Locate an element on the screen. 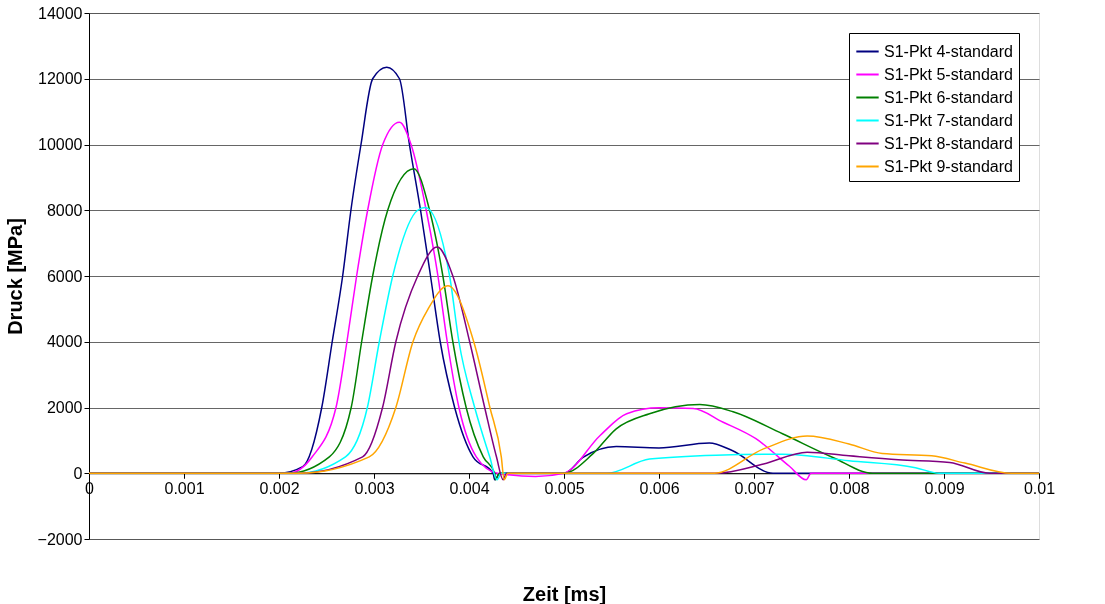 The image size is (1105, 604). x-tick-label: 0.003 is located at coordinates (374, 488).